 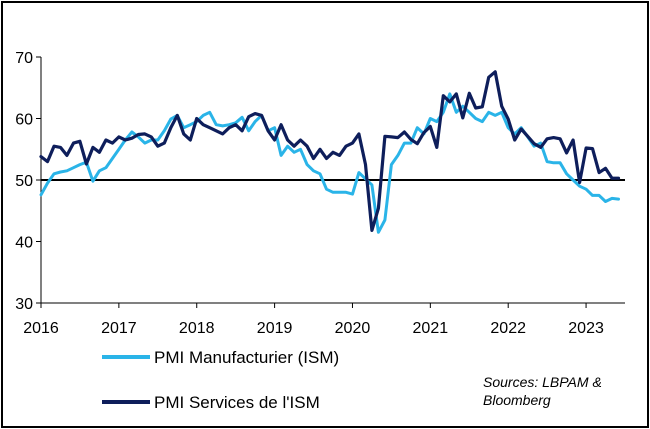 What do you see at coordinates (119, 328) in the screenshot?
I see `x-tick-label: 2017` at bounding box center [119, 328].